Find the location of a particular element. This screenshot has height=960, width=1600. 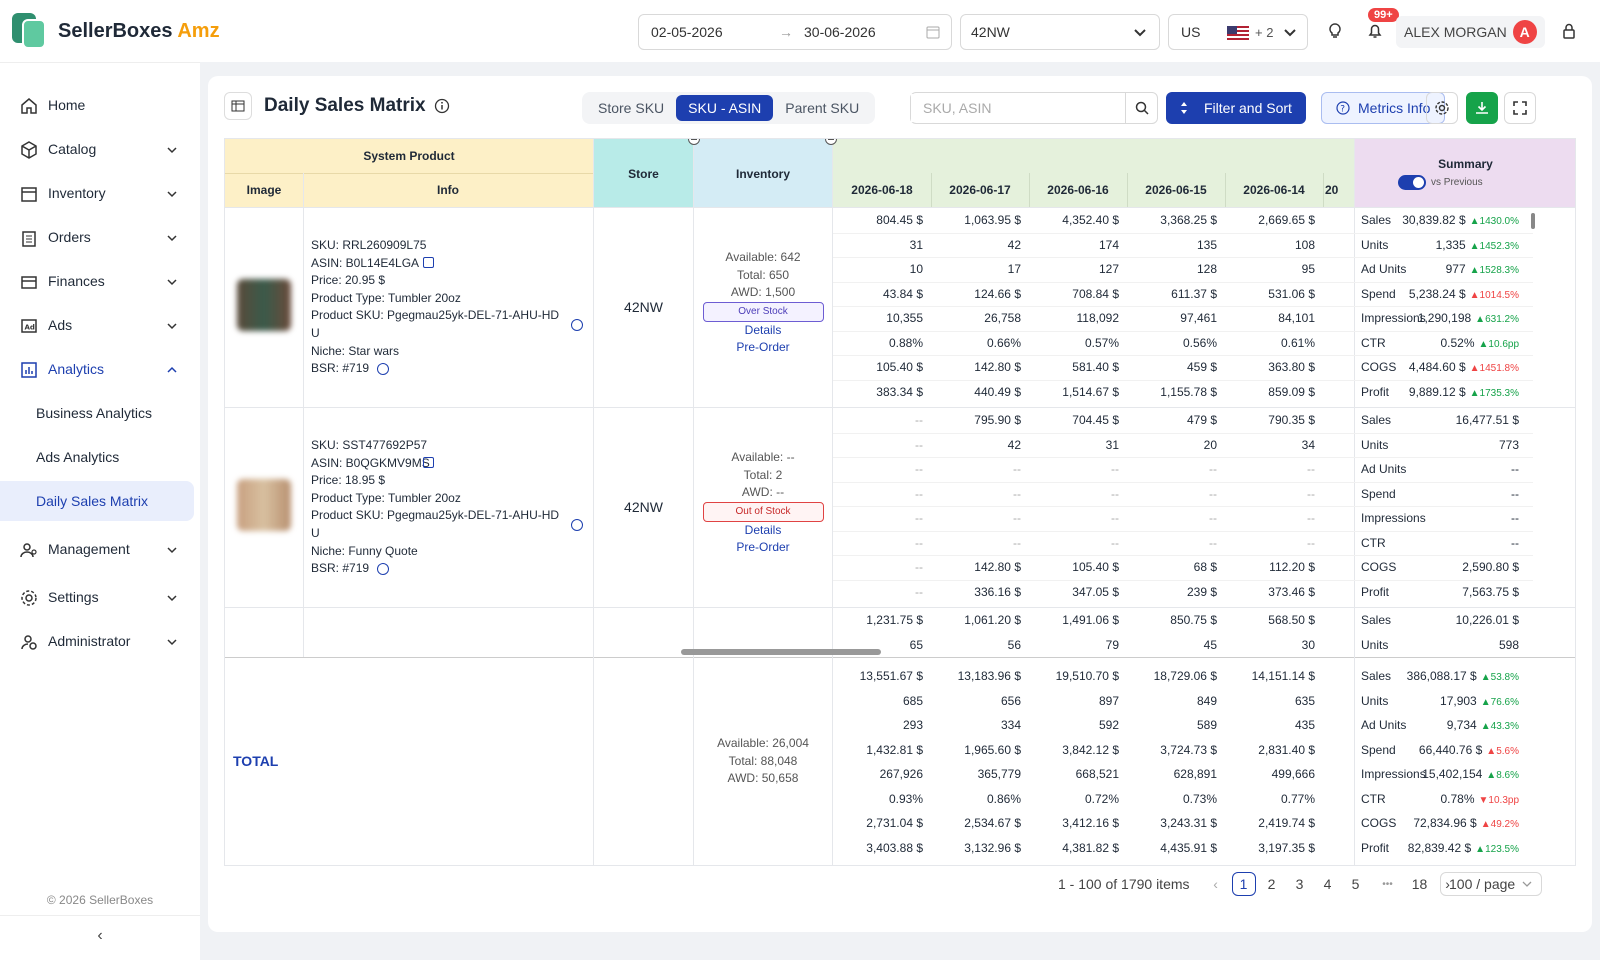

download-button is located at coordinates (1482, 108).